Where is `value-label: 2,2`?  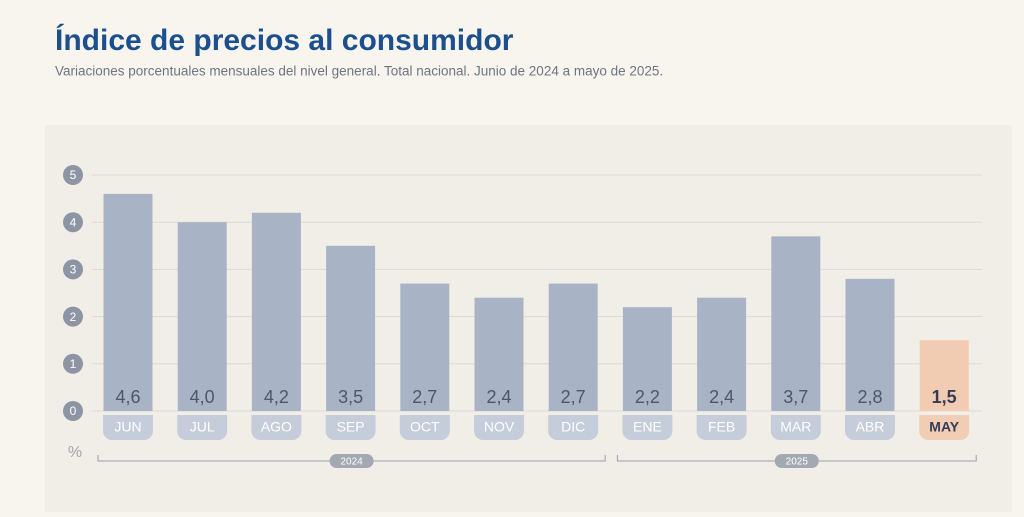 value-label: 2,2 is located at coordinates (647, 397).